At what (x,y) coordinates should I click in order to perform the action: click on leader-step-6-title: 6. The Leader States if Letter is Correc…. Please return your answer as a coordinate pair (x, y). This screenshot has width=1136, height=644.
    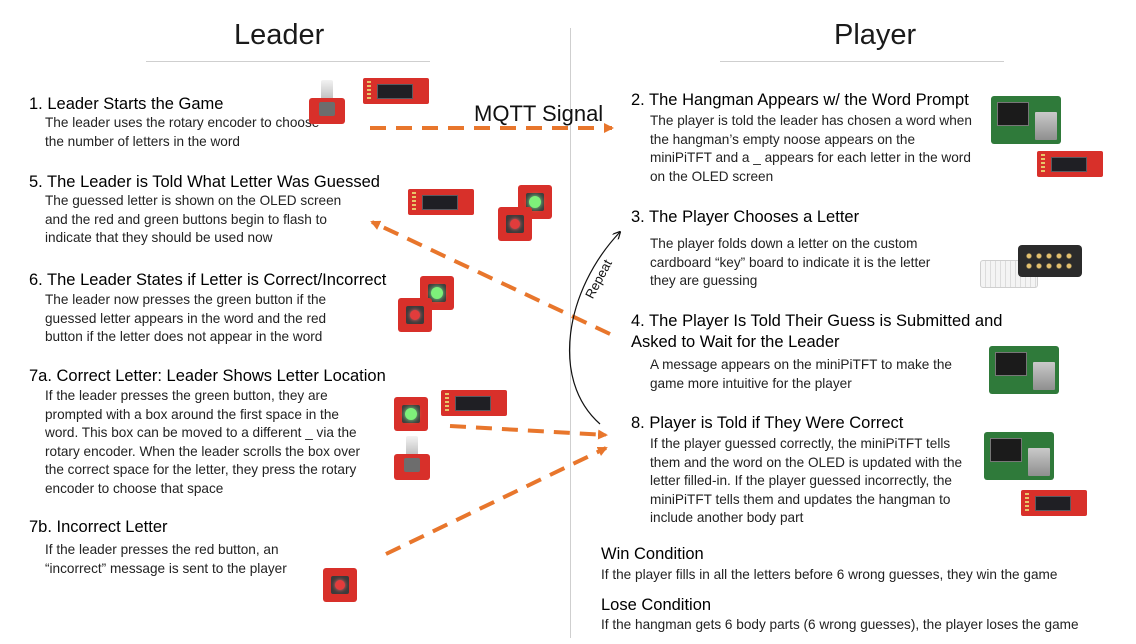
    Looking at the image, I should click on (208, 280).